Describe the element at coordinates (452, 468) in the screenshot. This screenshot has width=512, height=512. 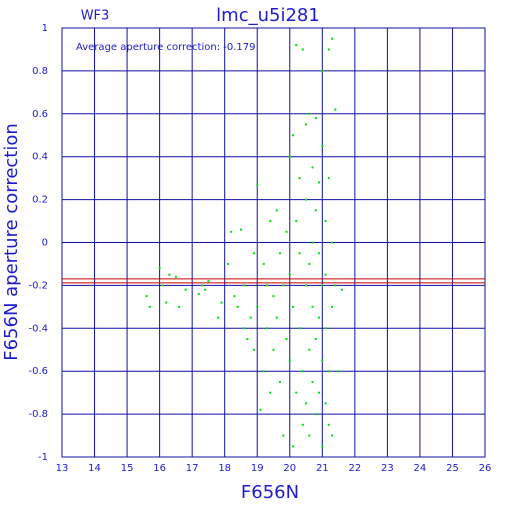
I see `x-tick-label: 25` at that location.